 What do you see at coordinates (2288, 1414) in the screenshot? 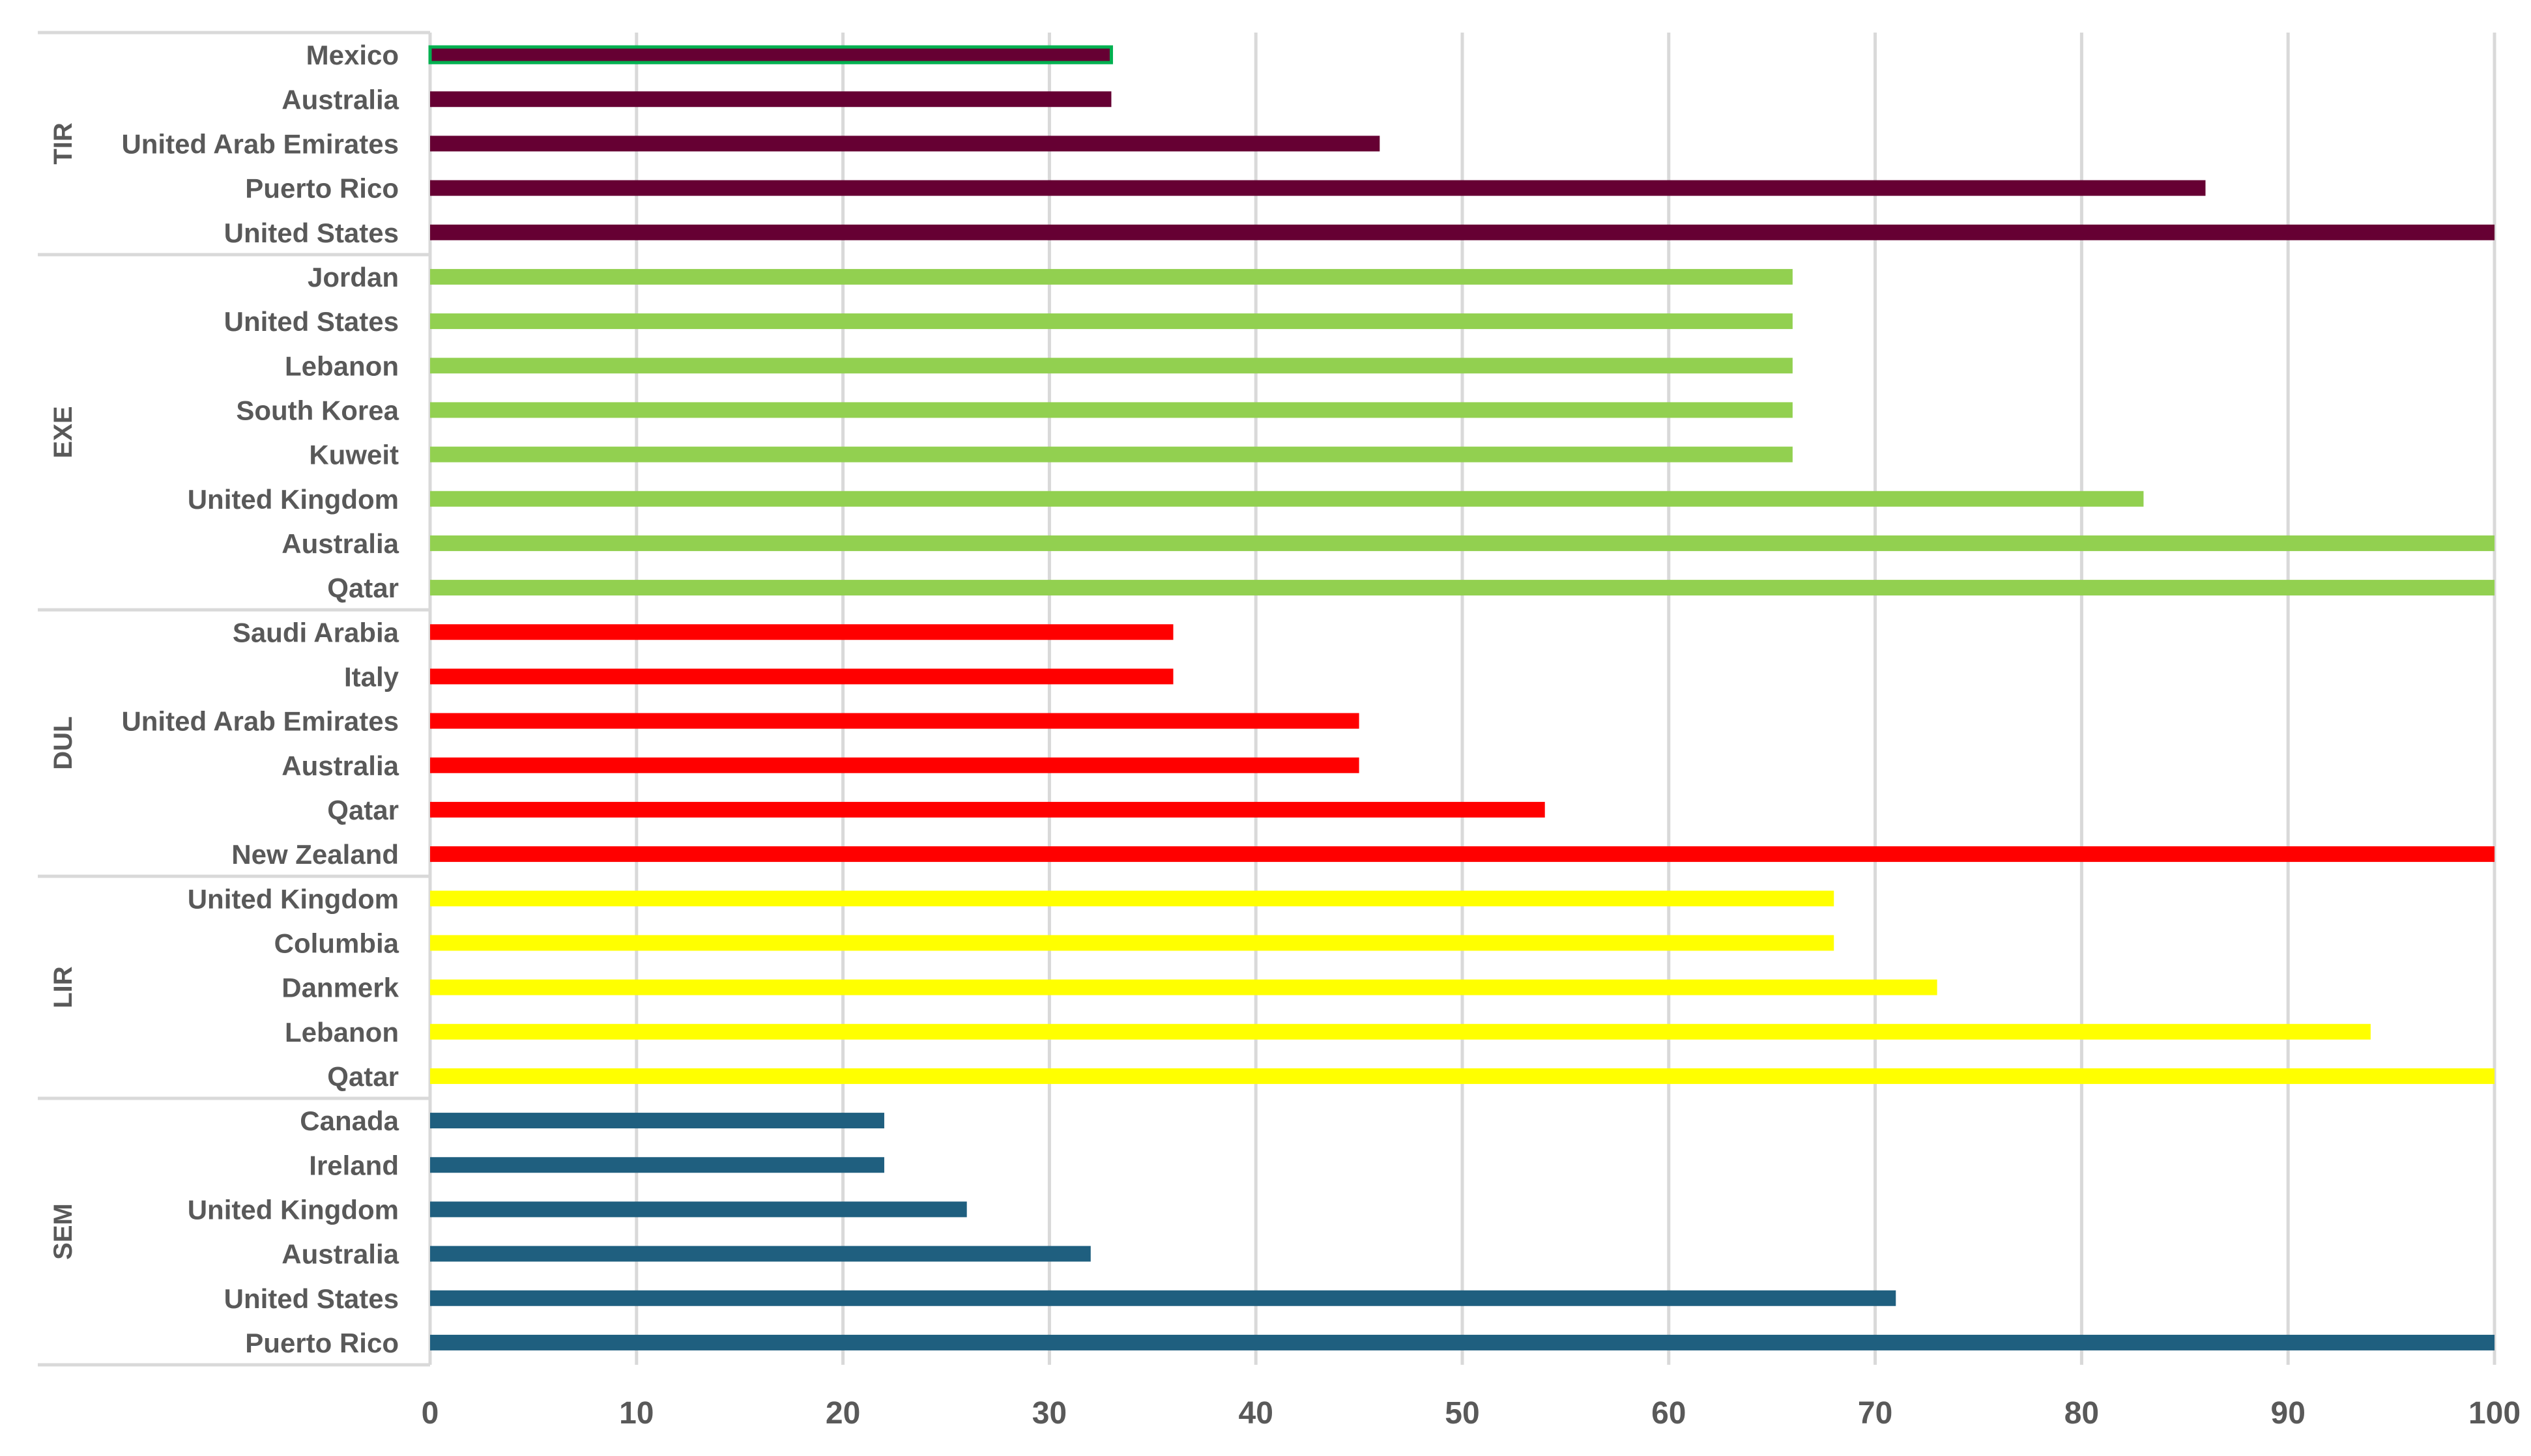
I see `x-tick-label-90: 90` at bounding box center [2288, 1414].